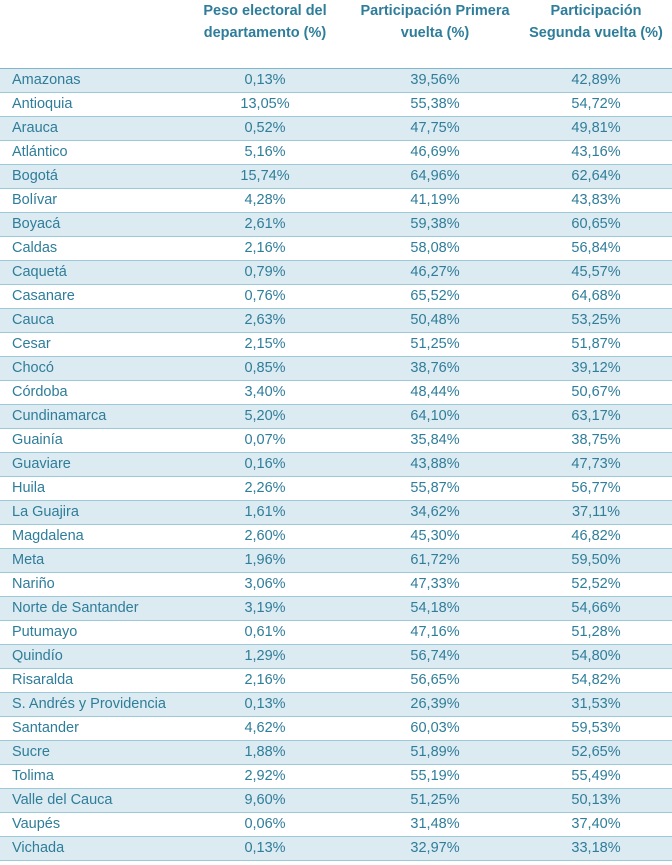  I want to click on electoral-weight-cell: 15,74%, so click(265, 176).